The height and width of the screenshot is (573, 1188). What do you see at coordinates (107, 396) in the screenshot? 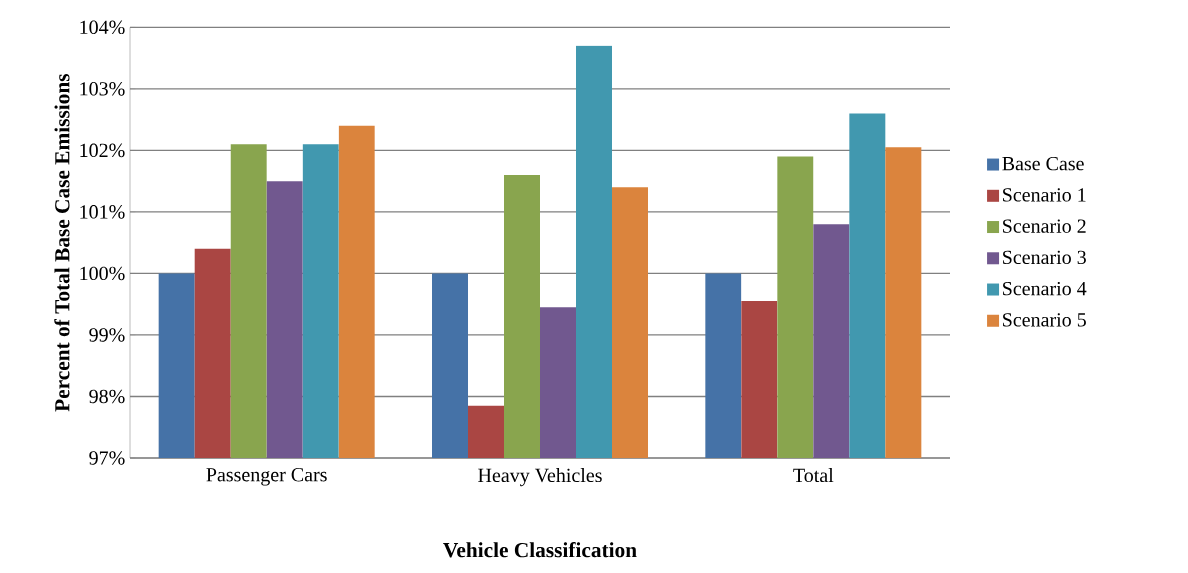
I see `y-tick-label: 98%` at bounding box center [107, 396].